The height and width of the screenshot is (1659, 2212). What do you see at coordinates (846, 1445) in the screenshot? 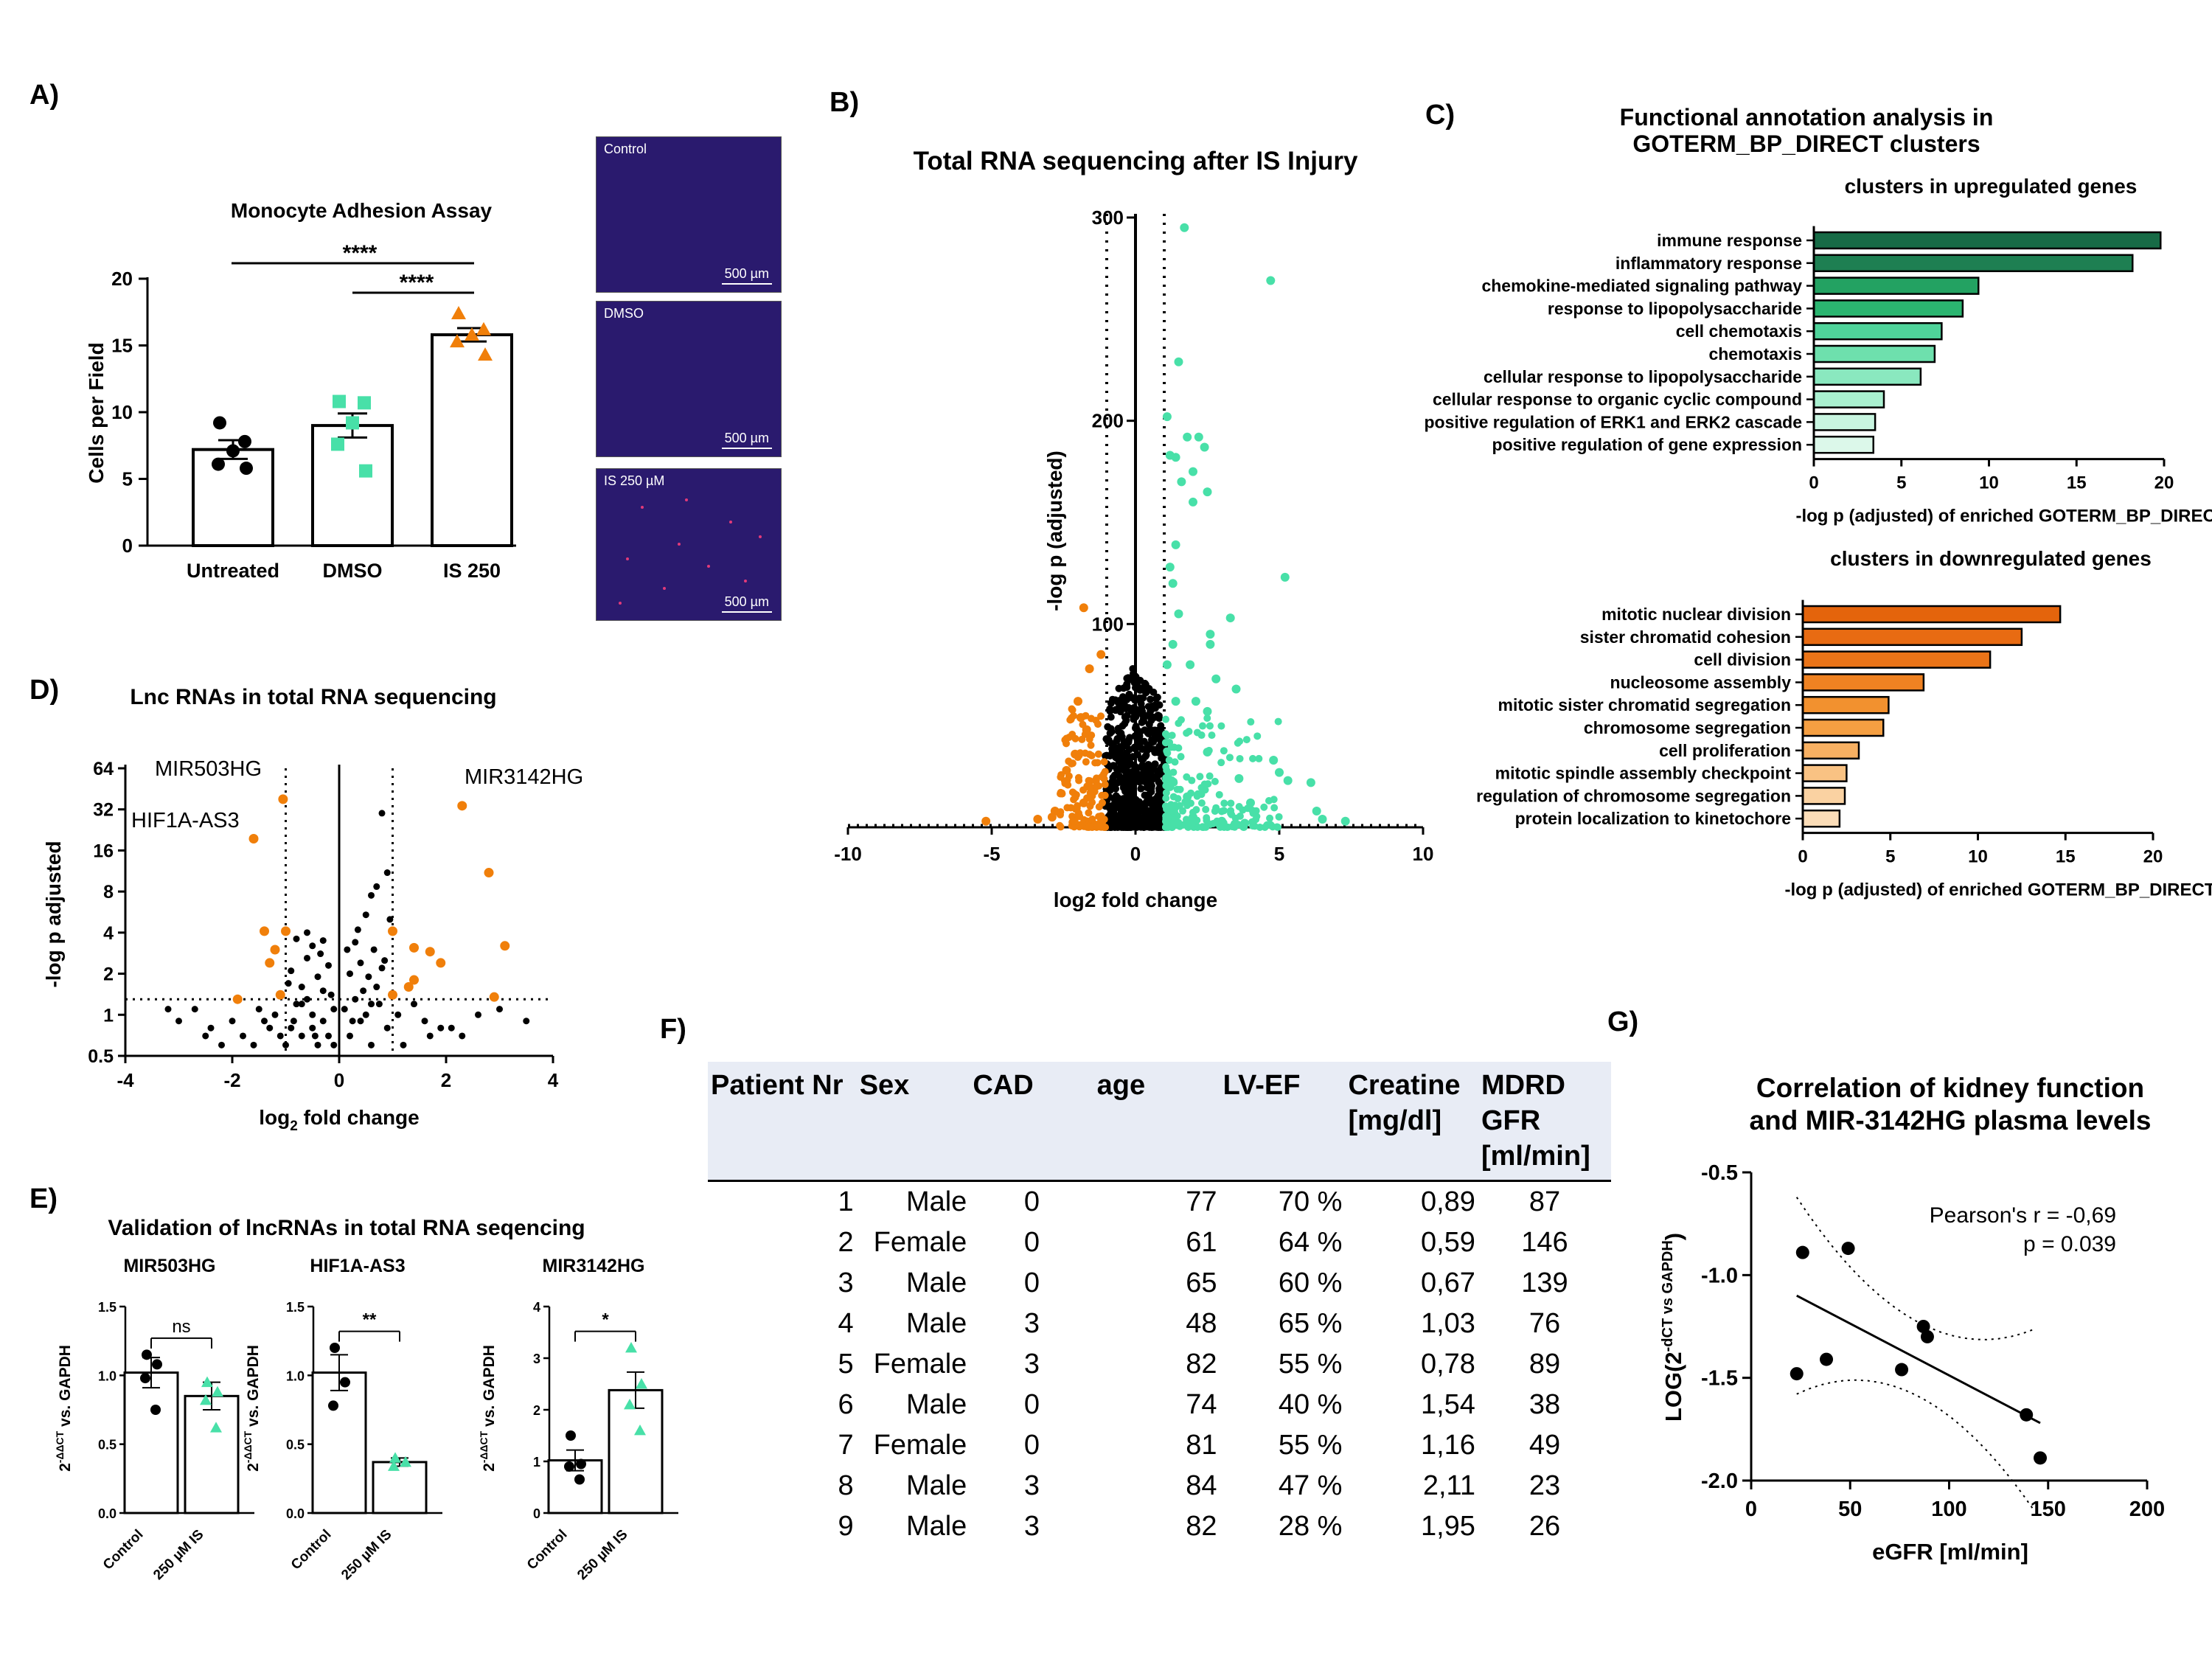
I see `table-cell: 7` at bounding box center [846, 1445].